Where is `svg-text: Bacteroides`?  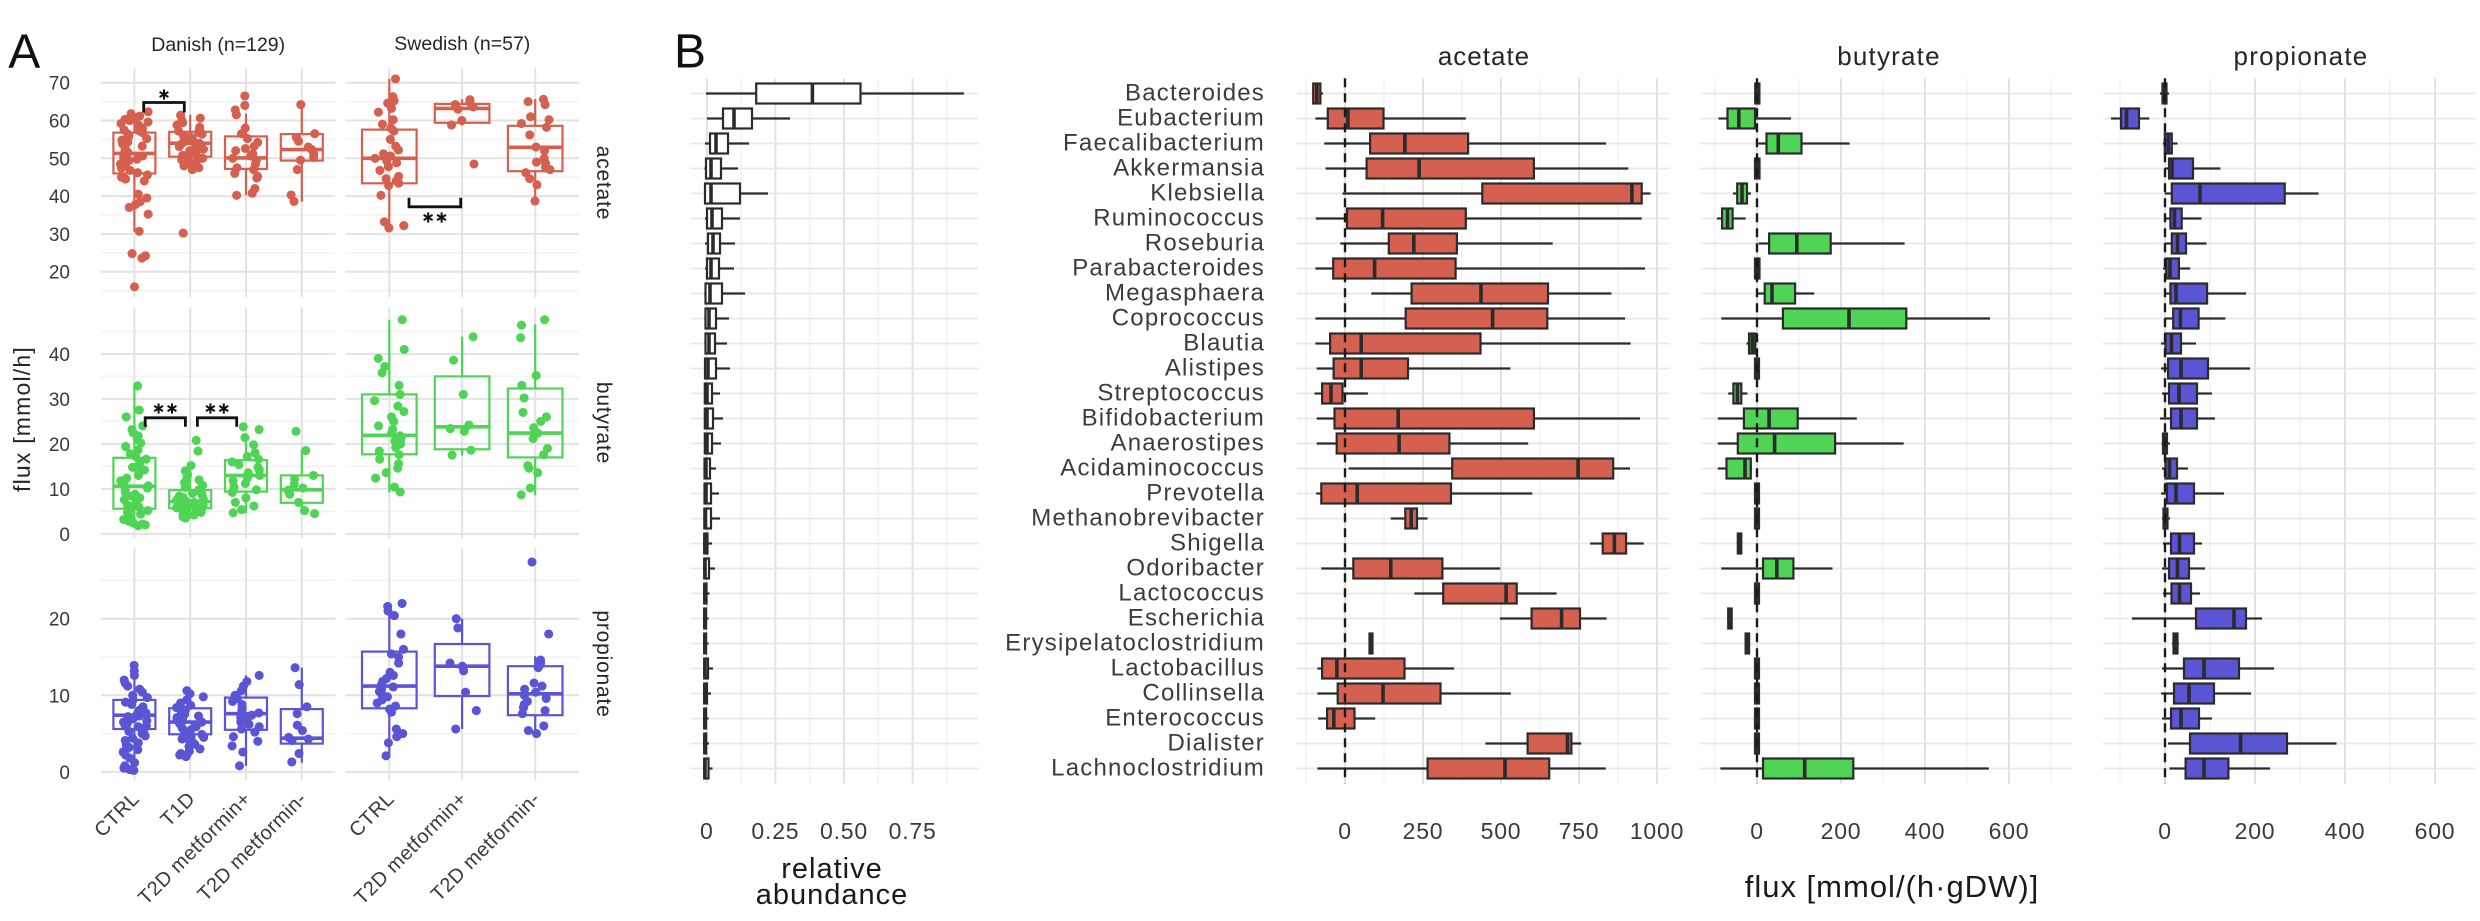 svg-text: Bacteroides is located at coordinates (1195, 93).